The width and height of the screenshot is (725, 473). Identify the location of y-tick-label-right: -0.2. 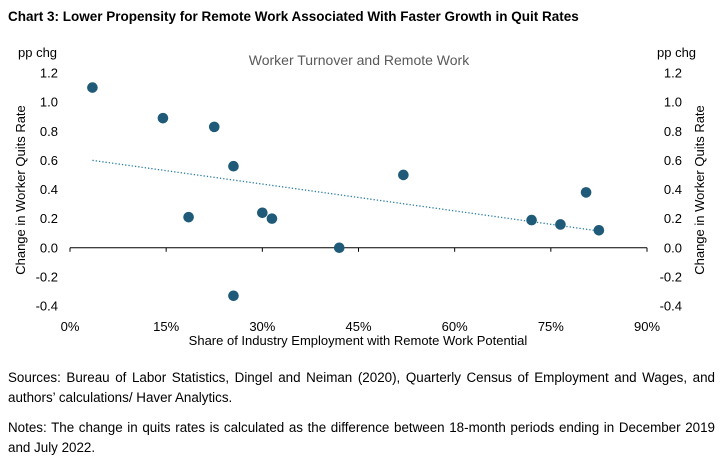
(671, 276).